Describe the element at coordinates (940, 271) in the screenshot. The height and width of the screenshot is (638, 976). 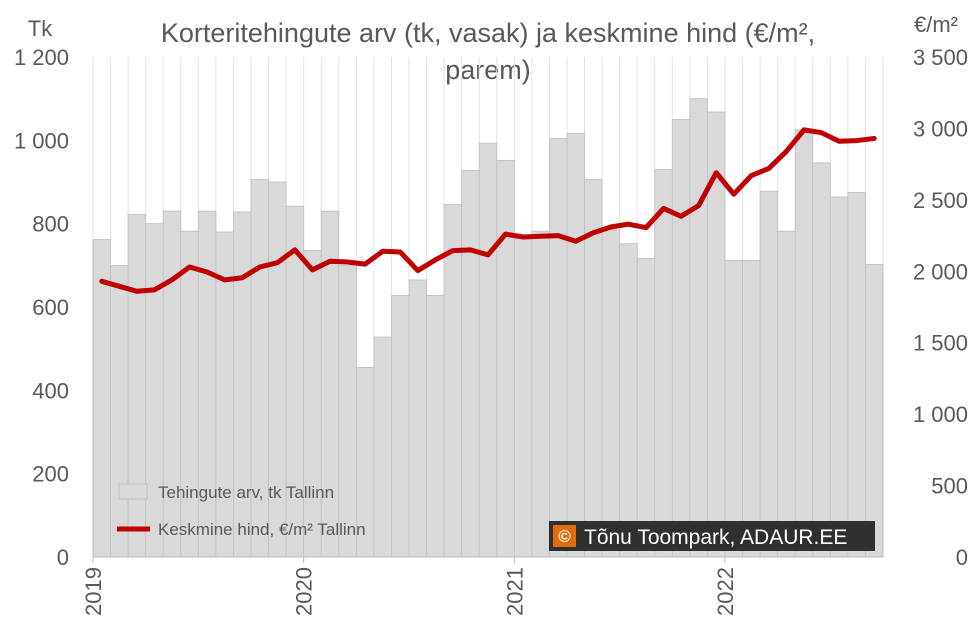
I see `right-tick-label: 2 000` at that location.